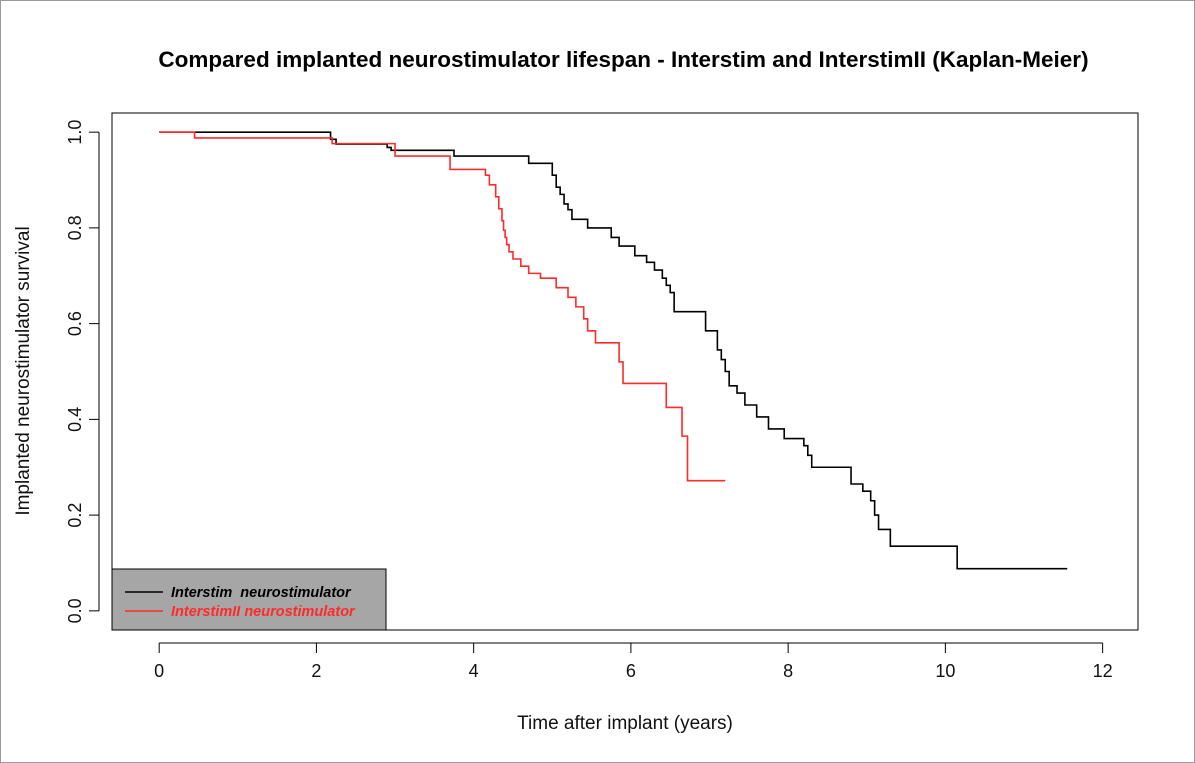 The width and height of the screenshot is (1195, 763). Describe the element at coordinates (945, 671) in the screenshot. I see `x-tick-label: 10` at that location.